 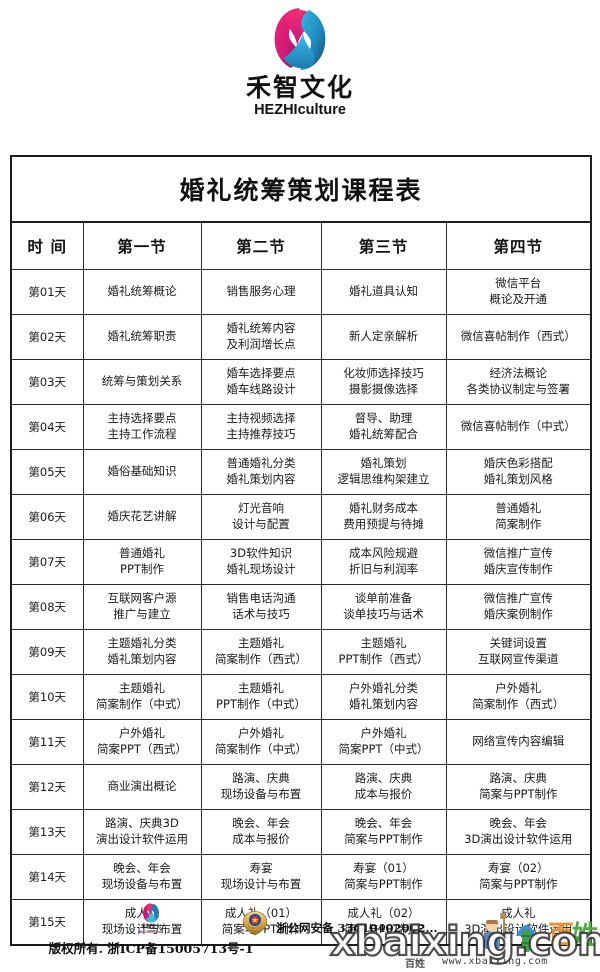 I want to click on cell-period-1: 婚俗基础知识, so click(x=142, y=472).